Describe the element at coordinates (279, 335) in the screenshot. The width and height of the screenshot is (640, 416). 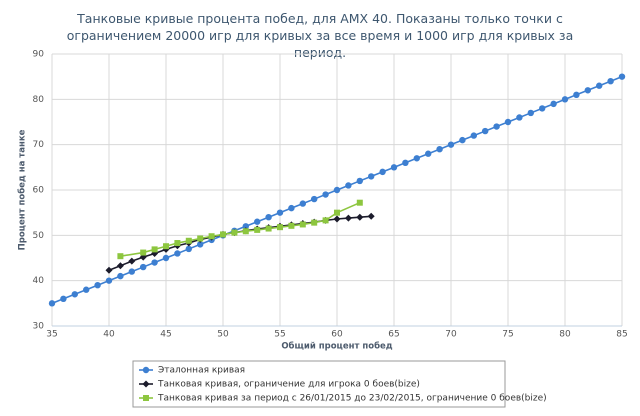
I see `x-tick-label: 55` at that location.